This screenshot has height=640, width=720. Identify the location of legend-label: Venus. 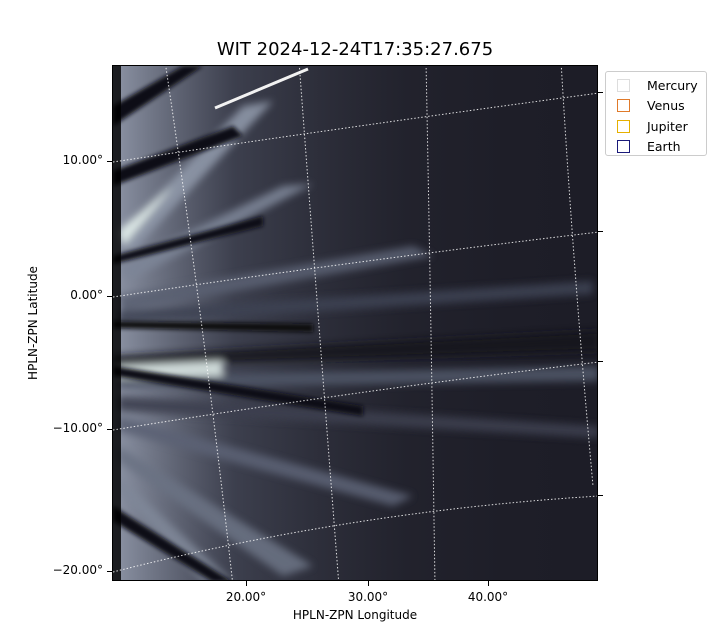
(666, 106).